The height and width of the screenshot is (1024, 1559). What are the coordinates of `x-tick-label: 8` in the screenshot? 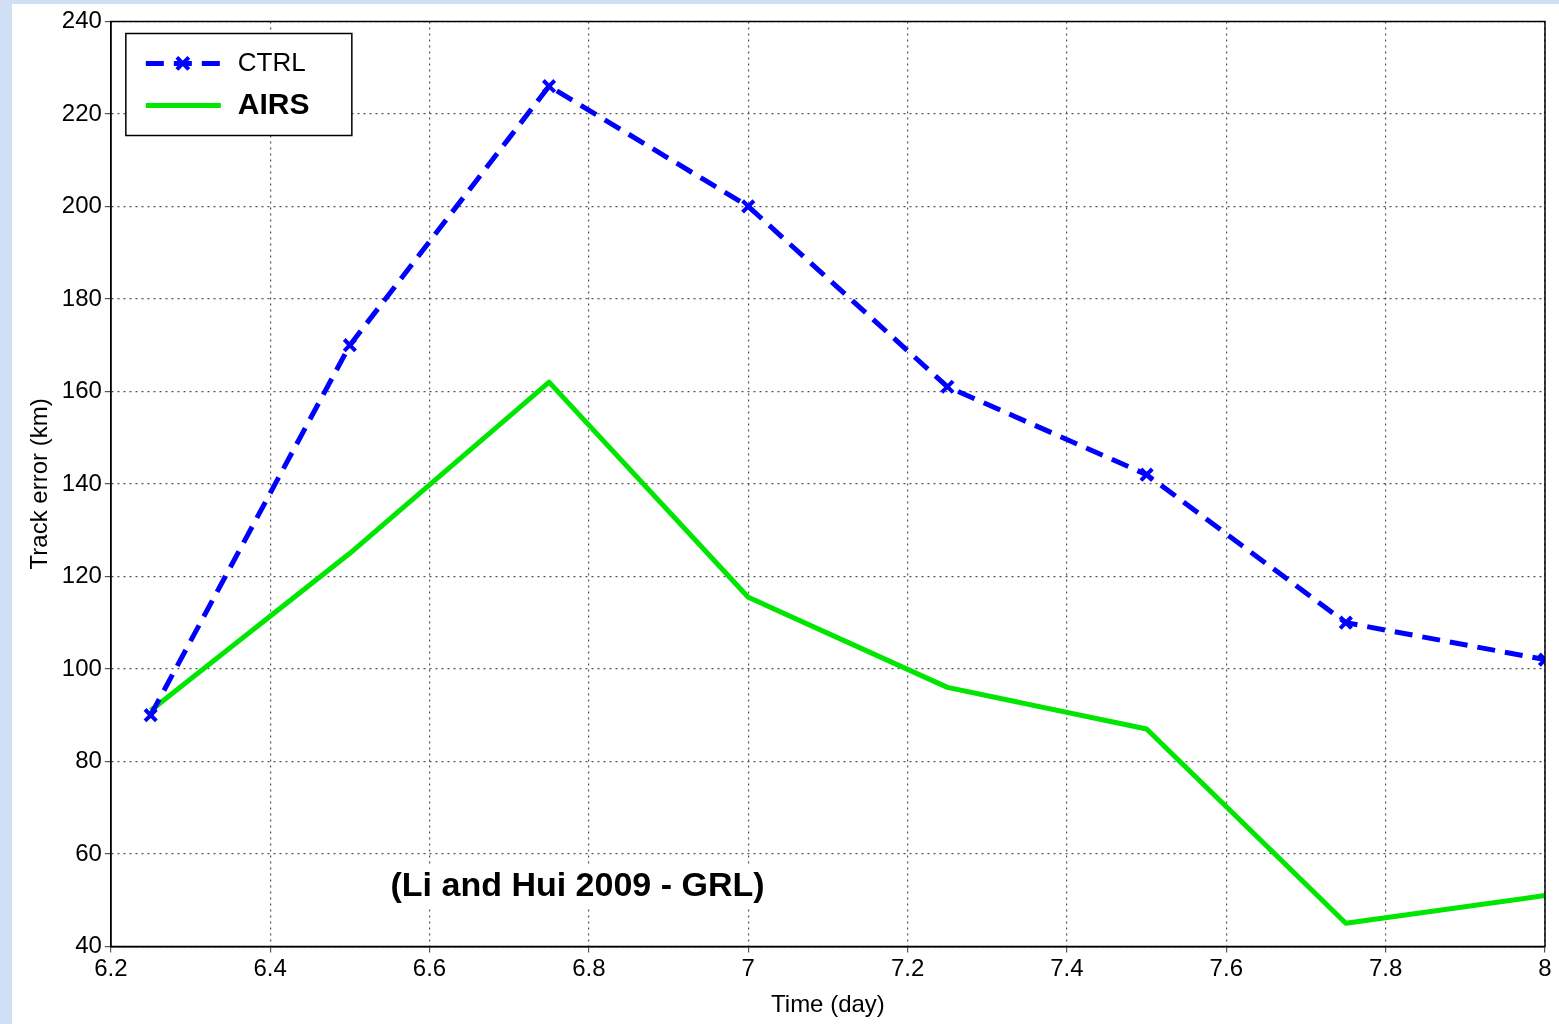 It's located at (1545, 968).